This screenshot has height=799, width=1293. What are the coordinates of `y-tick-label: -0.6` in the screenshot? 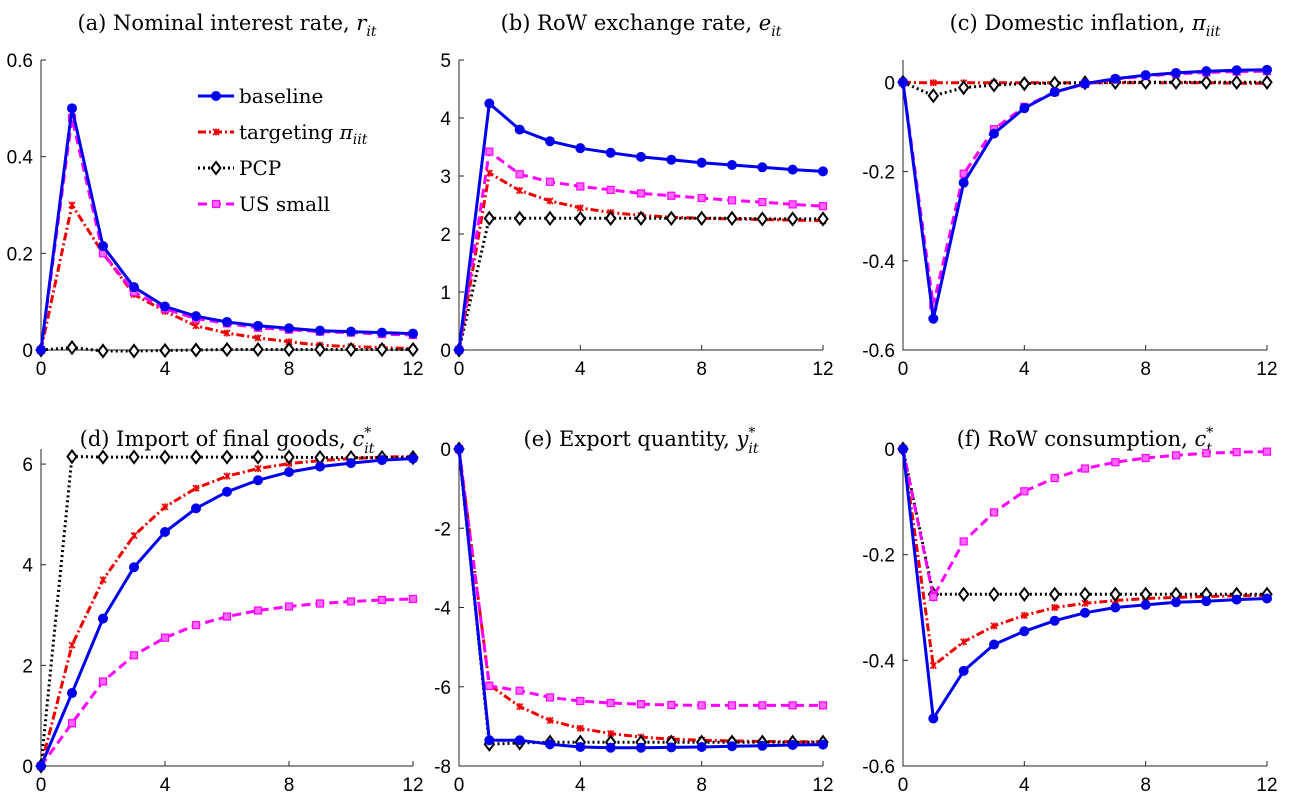 It's located at (878, 767).